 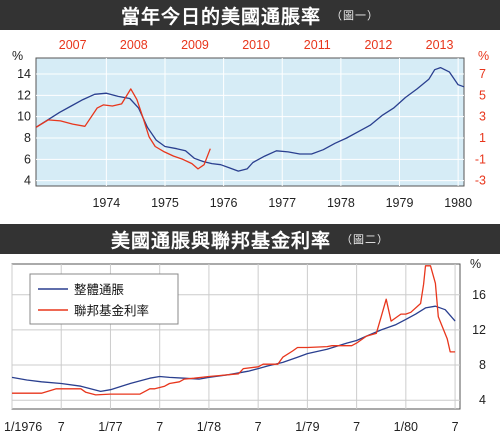 I want to click on chart1-left-tick-label: 12, so click(x=24, y=95).